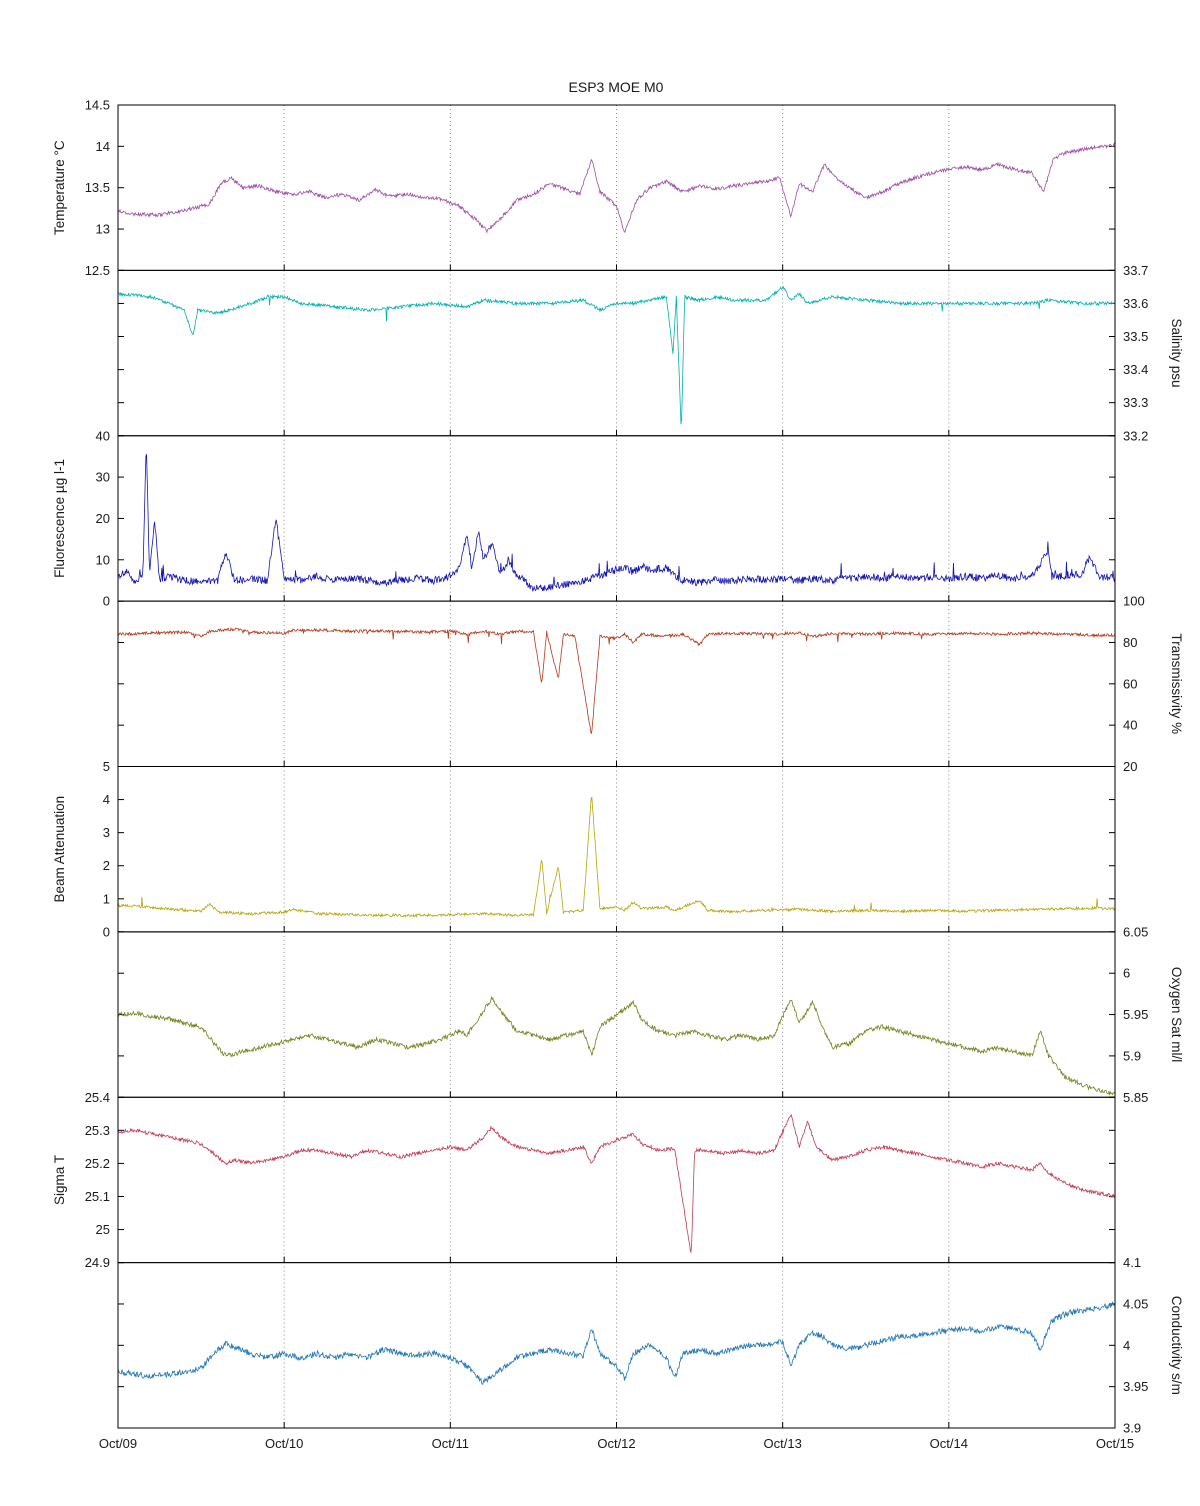 Image resolution: width=1200 pixels, height=1506 pixels. I want to click on chart-title: ESP3 MOE M0, so click(616, 87).